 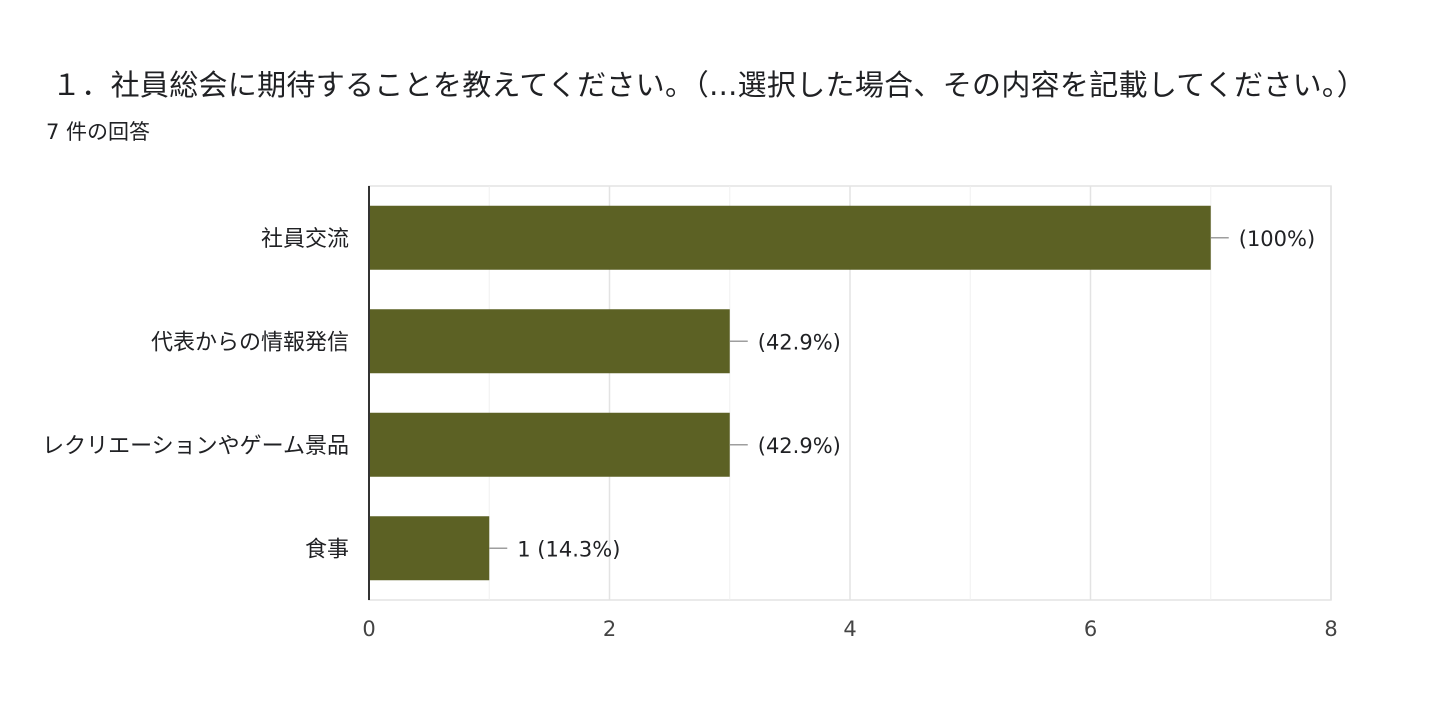 What do you see at coordinates (368, 629) in the screenshot?
I see `x-tick-label: 0` at bounding box center [368, 629].